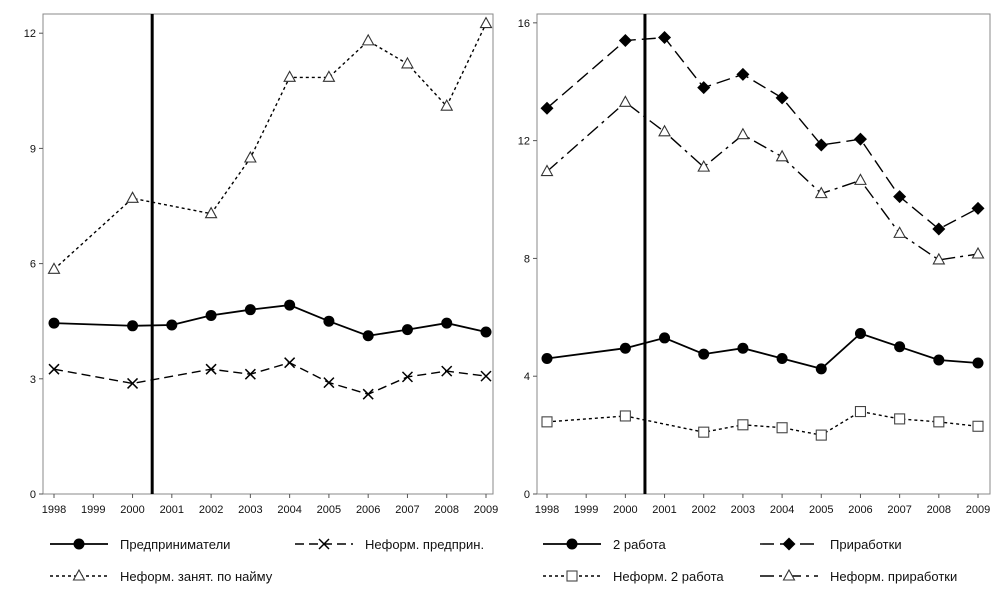 The image size is (1000, 606). What do you see at coordinates (978, 510) in the screenshot?
I see `x-tick-label: 2009` at bounding box center [978, 510].